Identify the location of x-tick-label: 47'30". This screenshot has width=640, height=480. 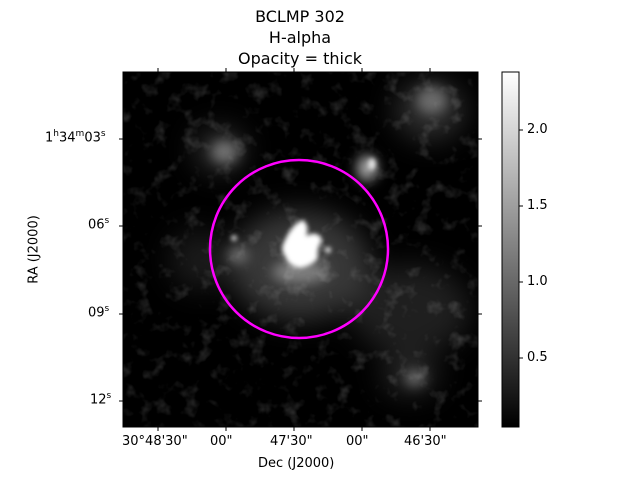
(291, 441).